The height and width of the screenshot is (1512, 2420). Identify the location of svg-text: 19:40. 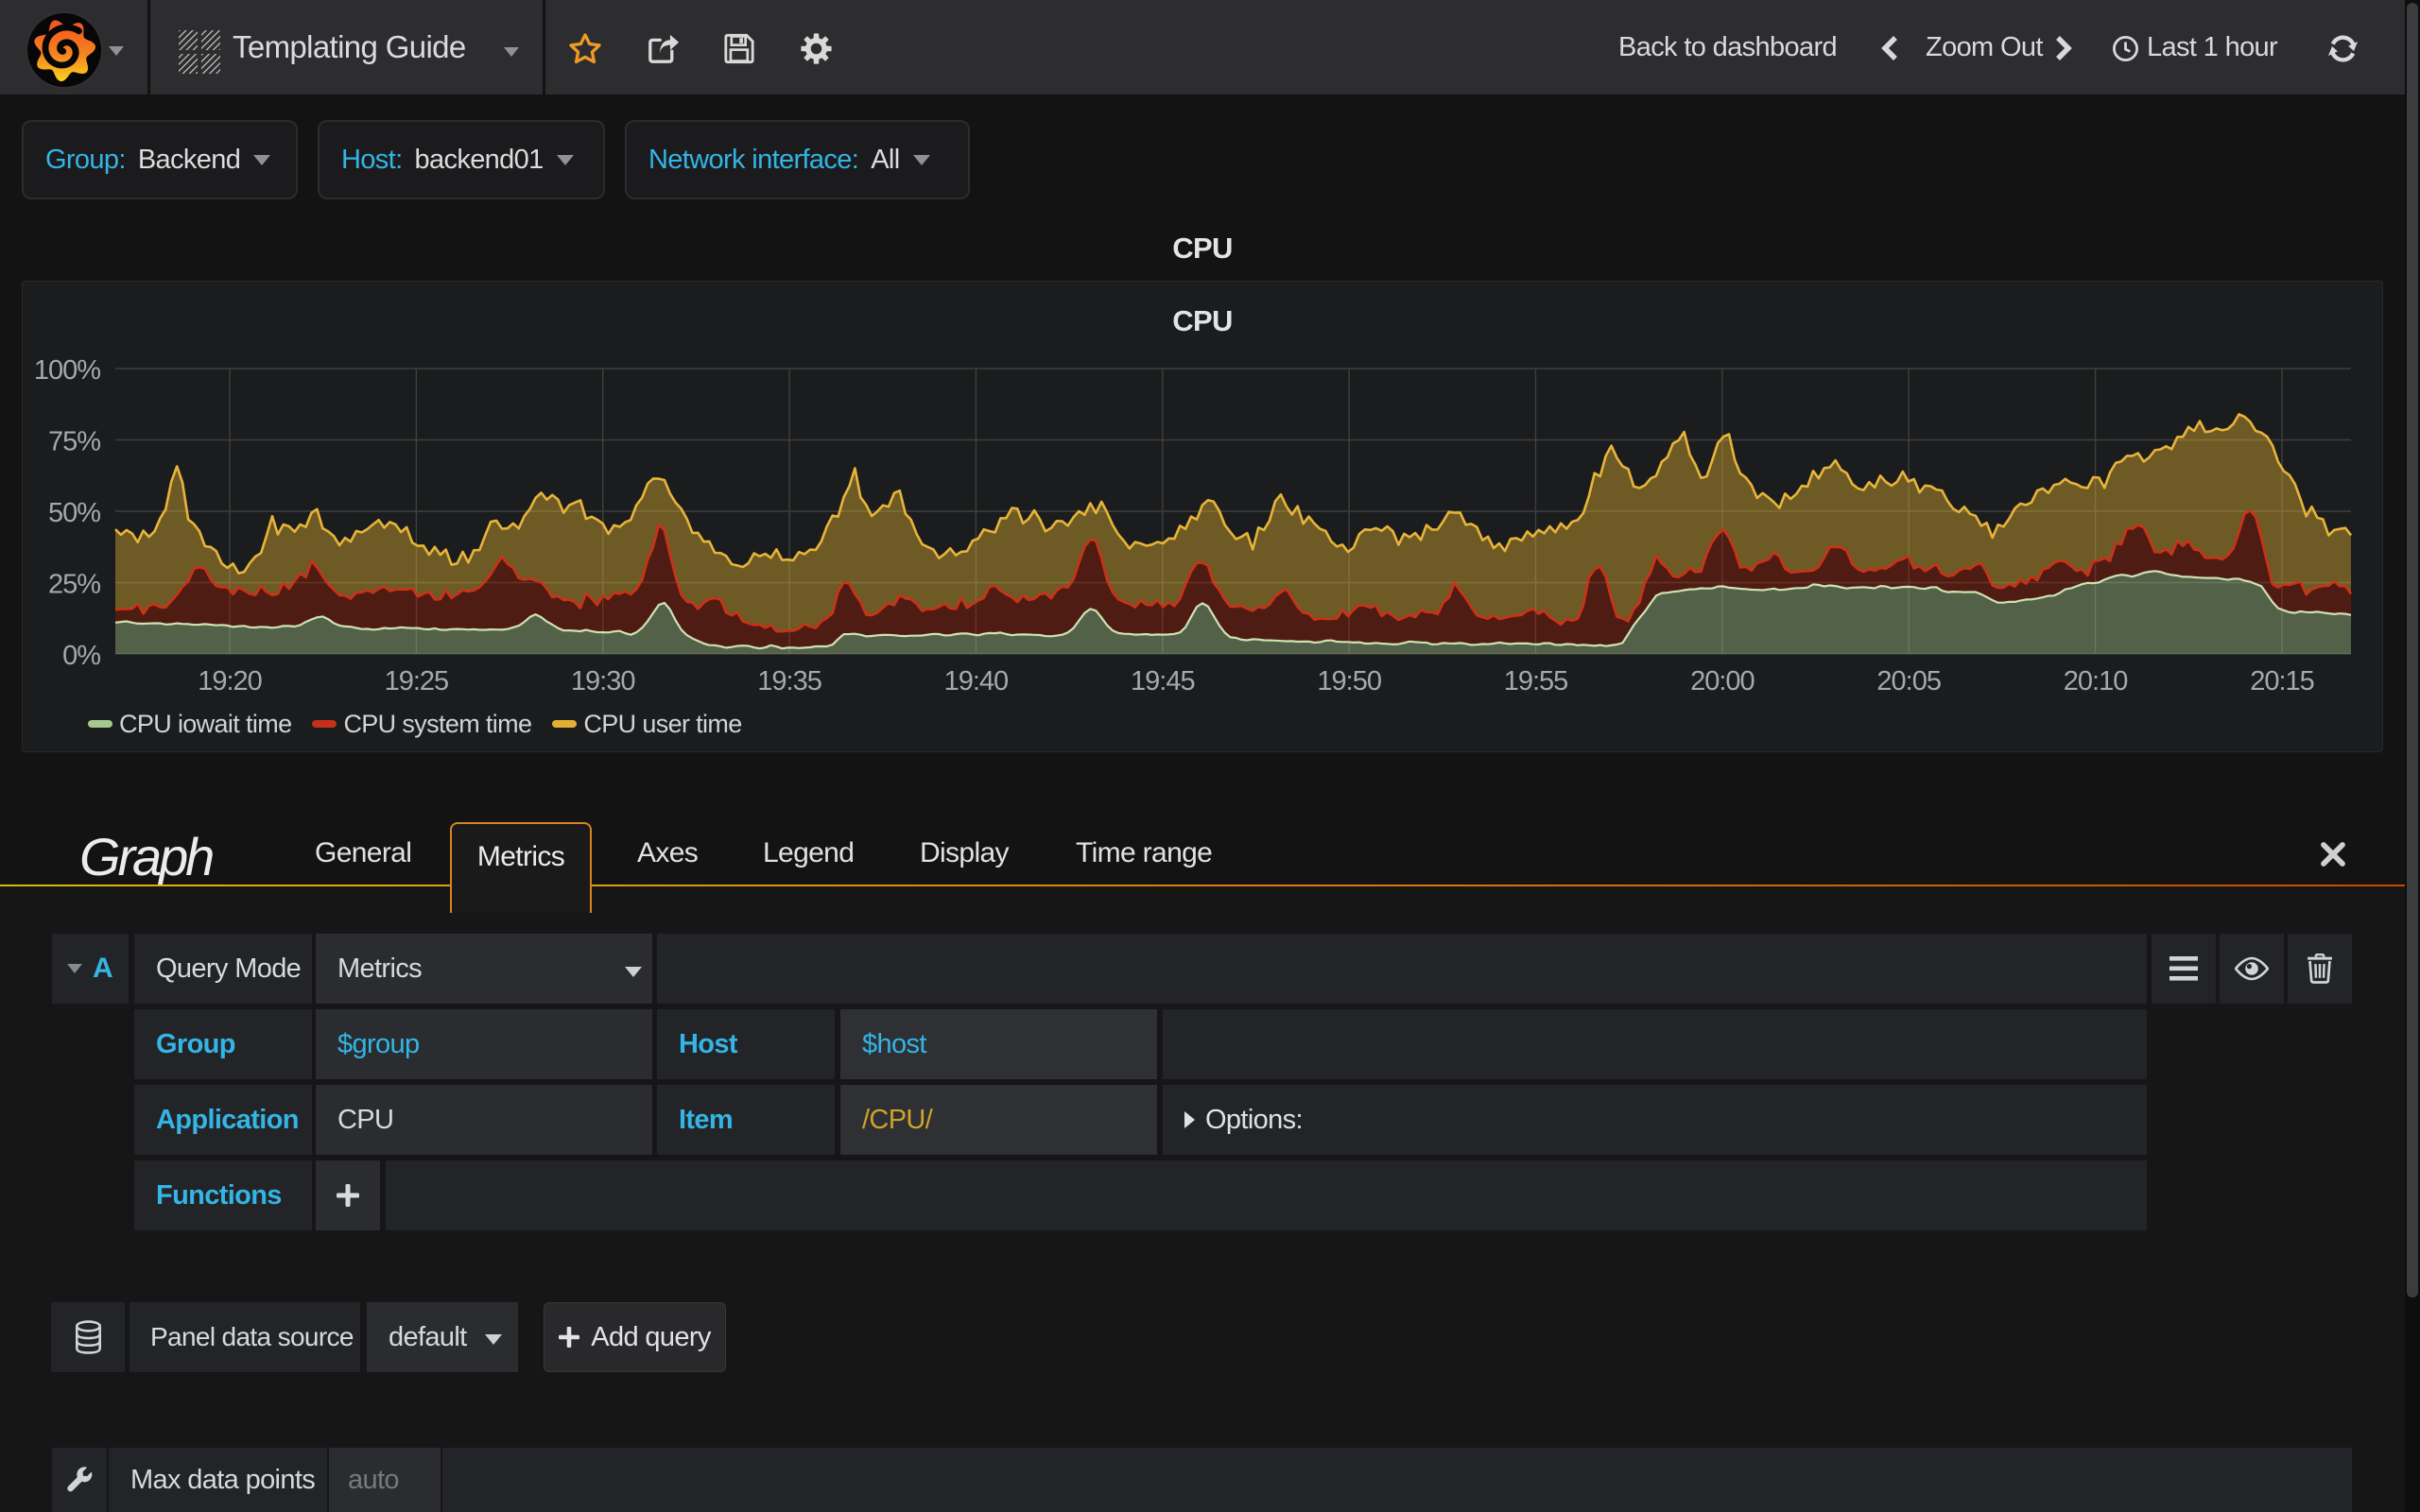
(977, 681).